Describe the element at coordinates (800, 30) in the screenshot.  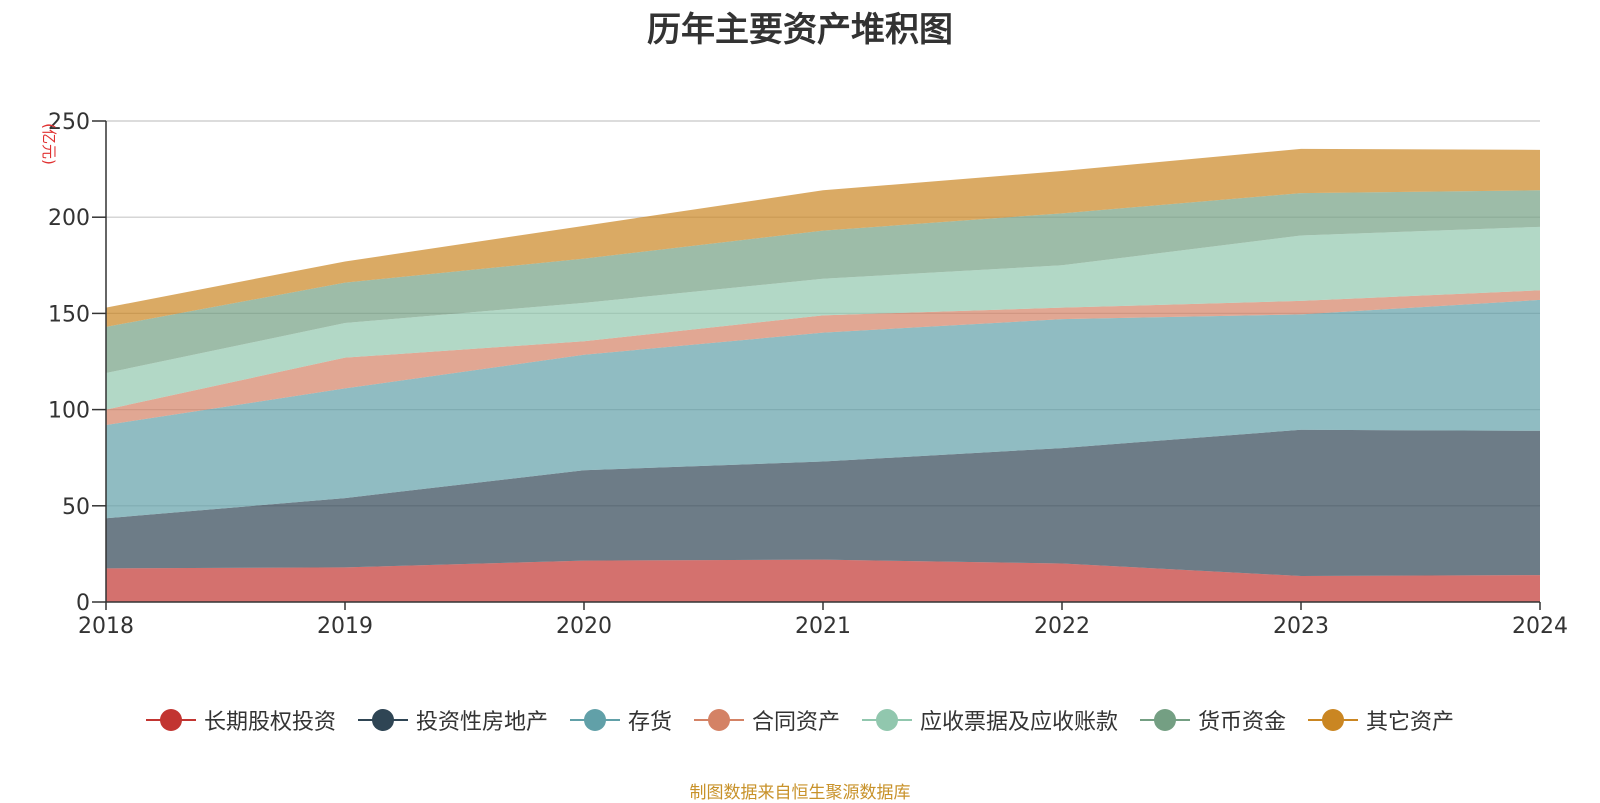
I see `chart-title: 历年主要资产堆积图` at that location.